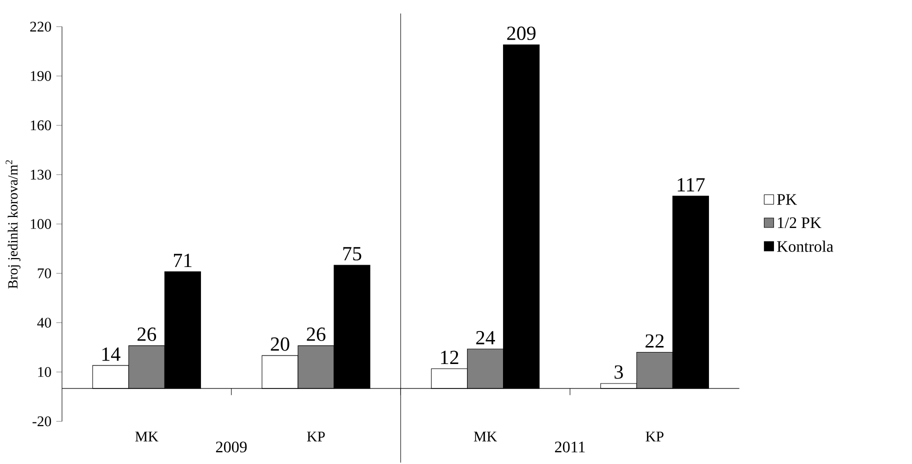  What do you see at coordinates (521, 33) in the screenshot?
I see `data-label: 209` at bounding box center [521, 33].